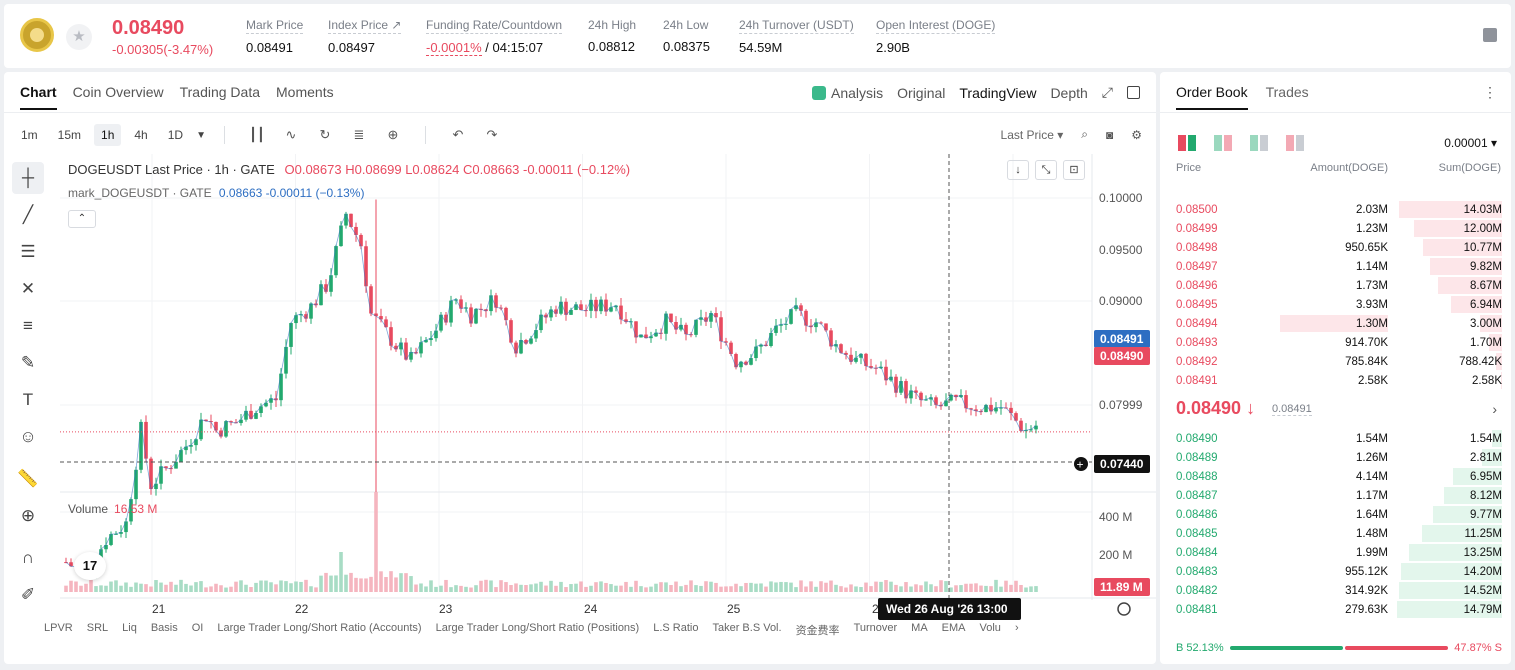 This screenshot has width=1515, height=670. What do you see at coordinates (396, 347) in the screenshot?
I see `candle-body` at bounding box center [396, 347].